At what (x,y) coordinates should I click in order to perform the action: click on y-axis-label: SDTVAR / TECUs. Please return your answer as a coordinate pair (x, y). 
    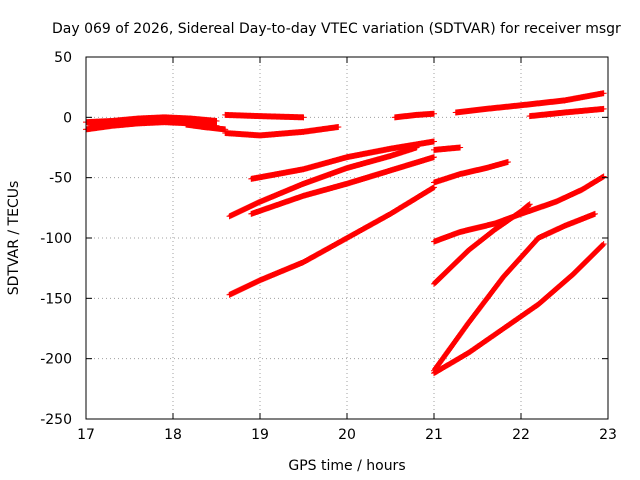
    Looking at the image, I should click on (14, 238).